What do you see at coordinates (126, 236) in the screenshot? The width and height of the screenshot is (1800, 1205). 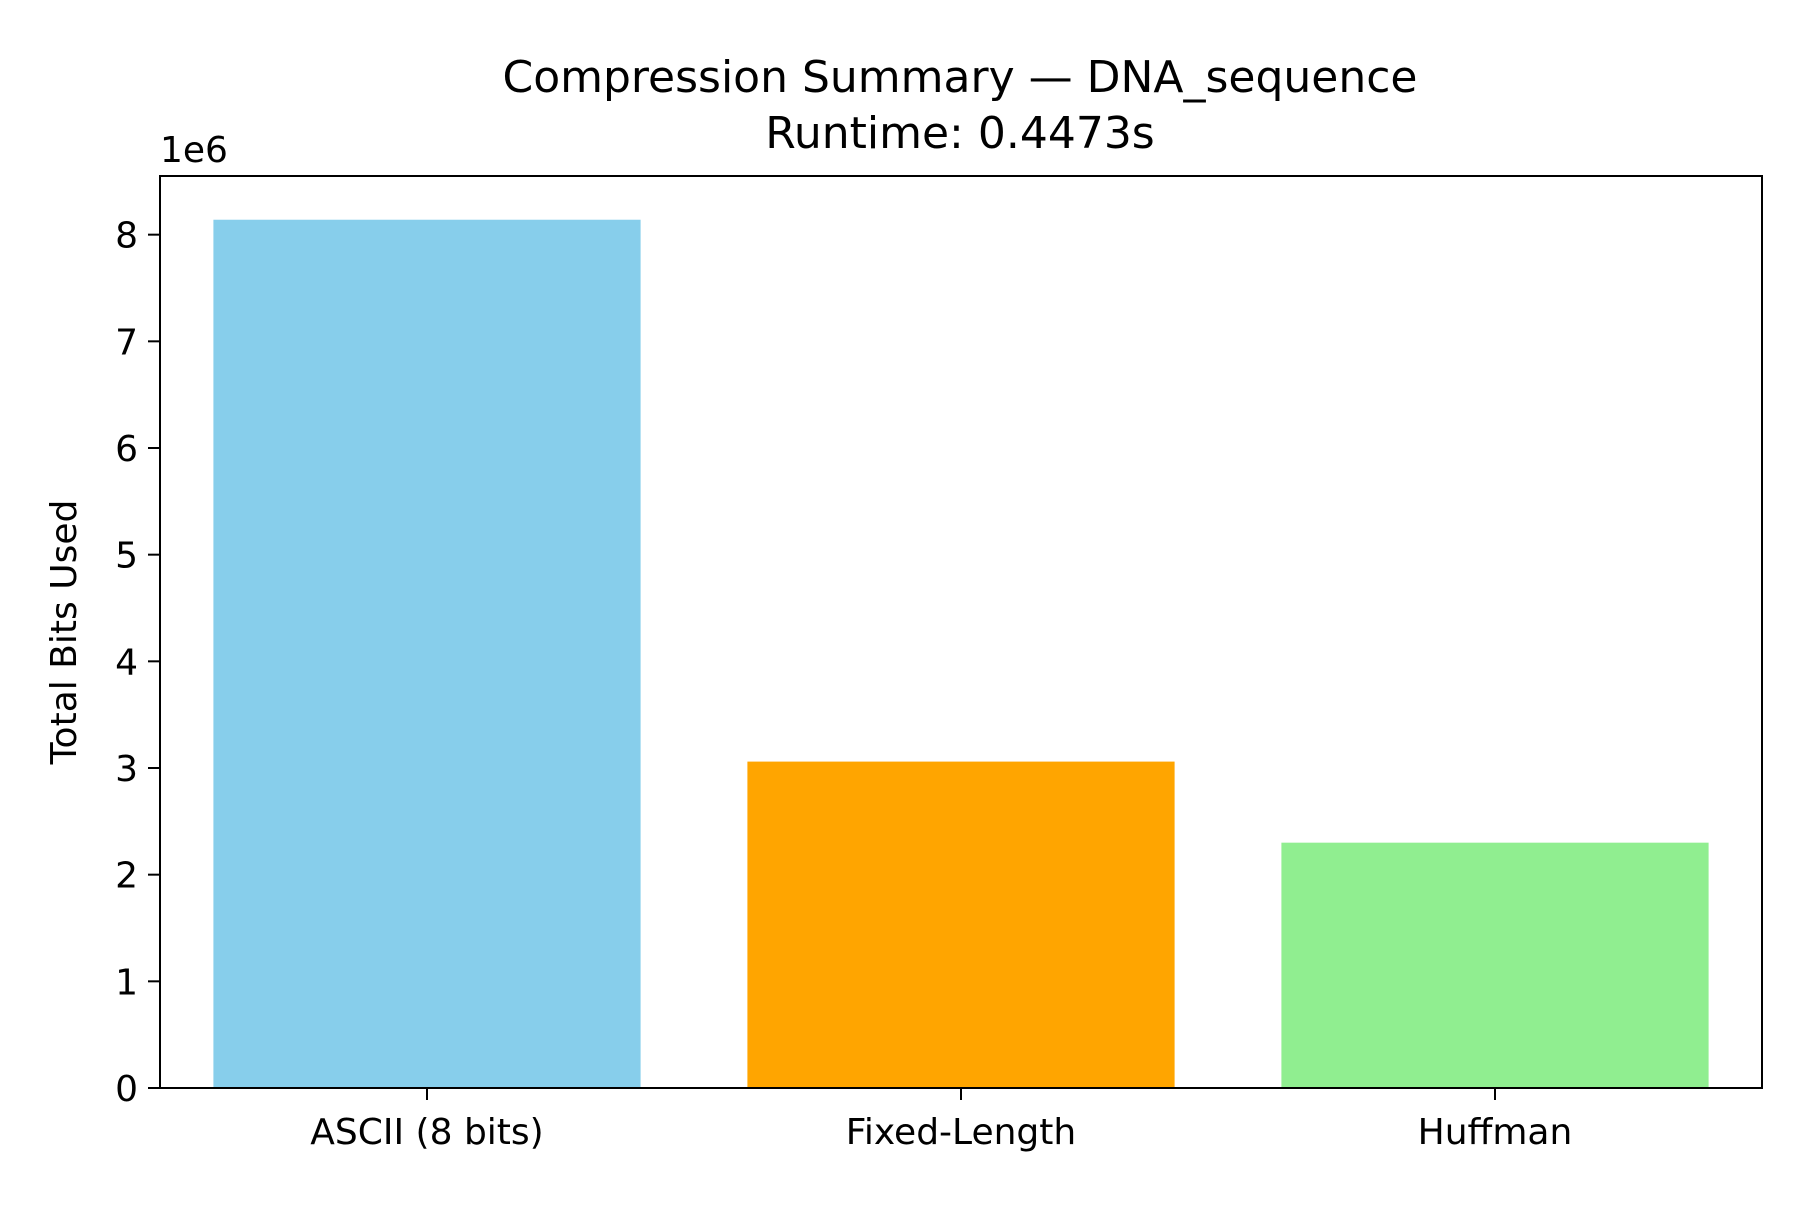 I see `y-tick-label: 8` at bounding box center [126, 236].